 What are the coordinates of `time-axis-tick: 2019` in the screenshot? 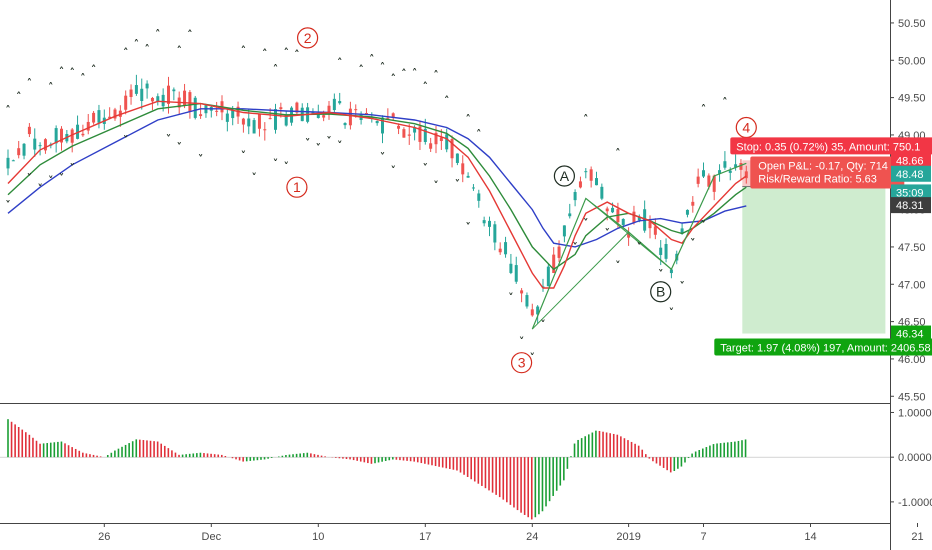 It's located at (628, 537).